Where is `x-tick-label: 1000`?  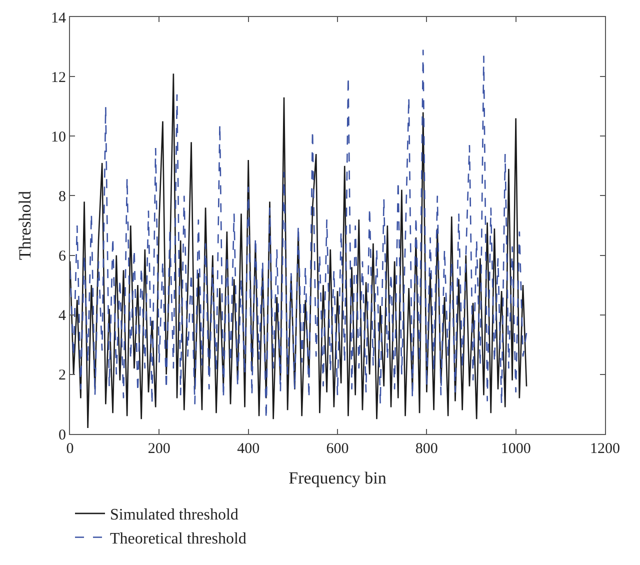 x-tick-label: 1000 is located at coordinates (515, 449).